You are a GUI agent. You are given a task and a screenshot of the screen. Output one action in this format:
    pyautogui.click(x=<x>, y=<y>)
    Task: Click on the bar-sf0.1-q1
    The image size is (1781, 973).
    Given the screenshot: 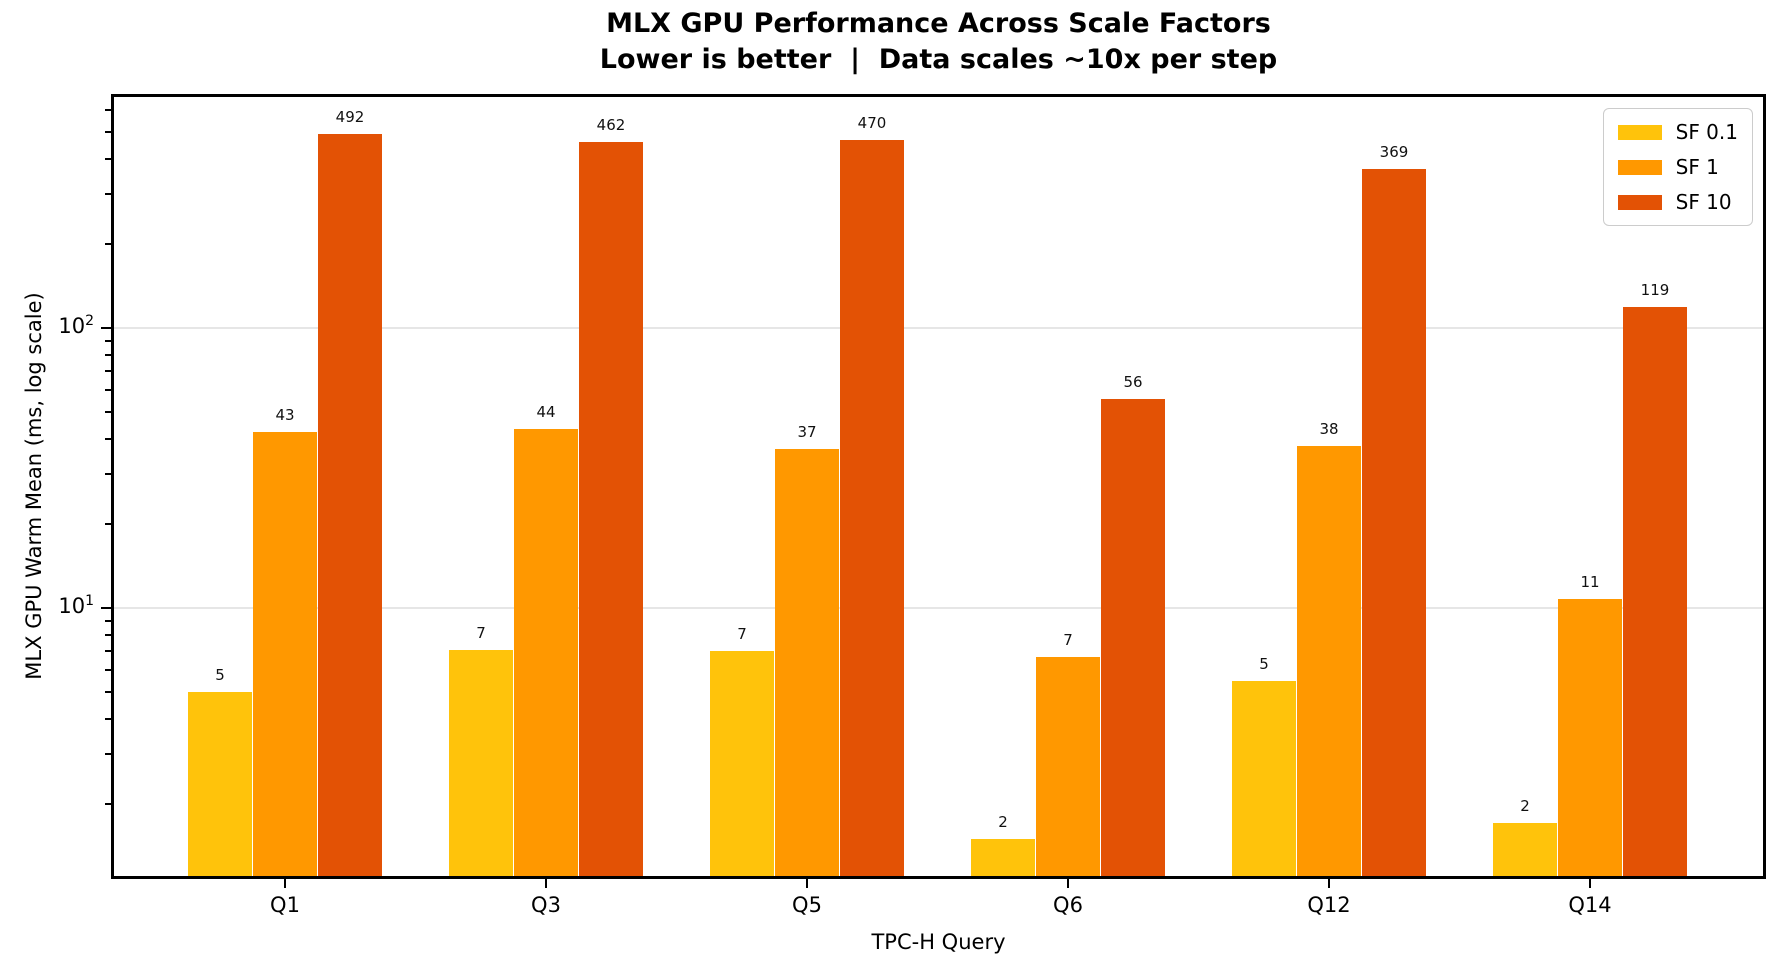 What is the action you would take?
    pyautogui.click(x=220, y=784)
    